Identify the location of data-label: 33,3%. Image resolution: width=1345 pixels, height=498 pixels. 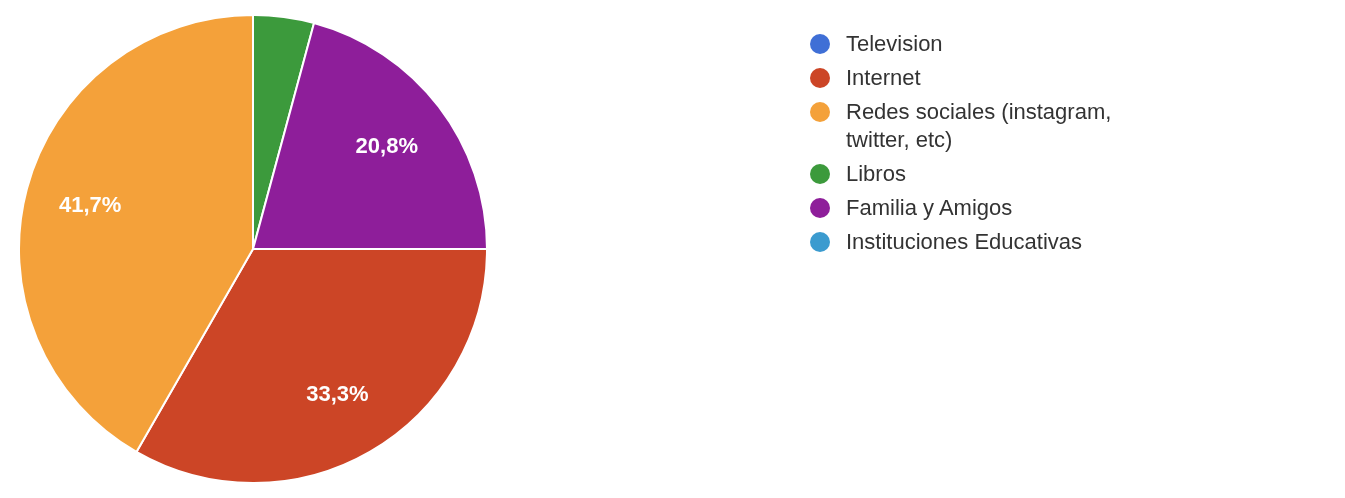
(337, 393).